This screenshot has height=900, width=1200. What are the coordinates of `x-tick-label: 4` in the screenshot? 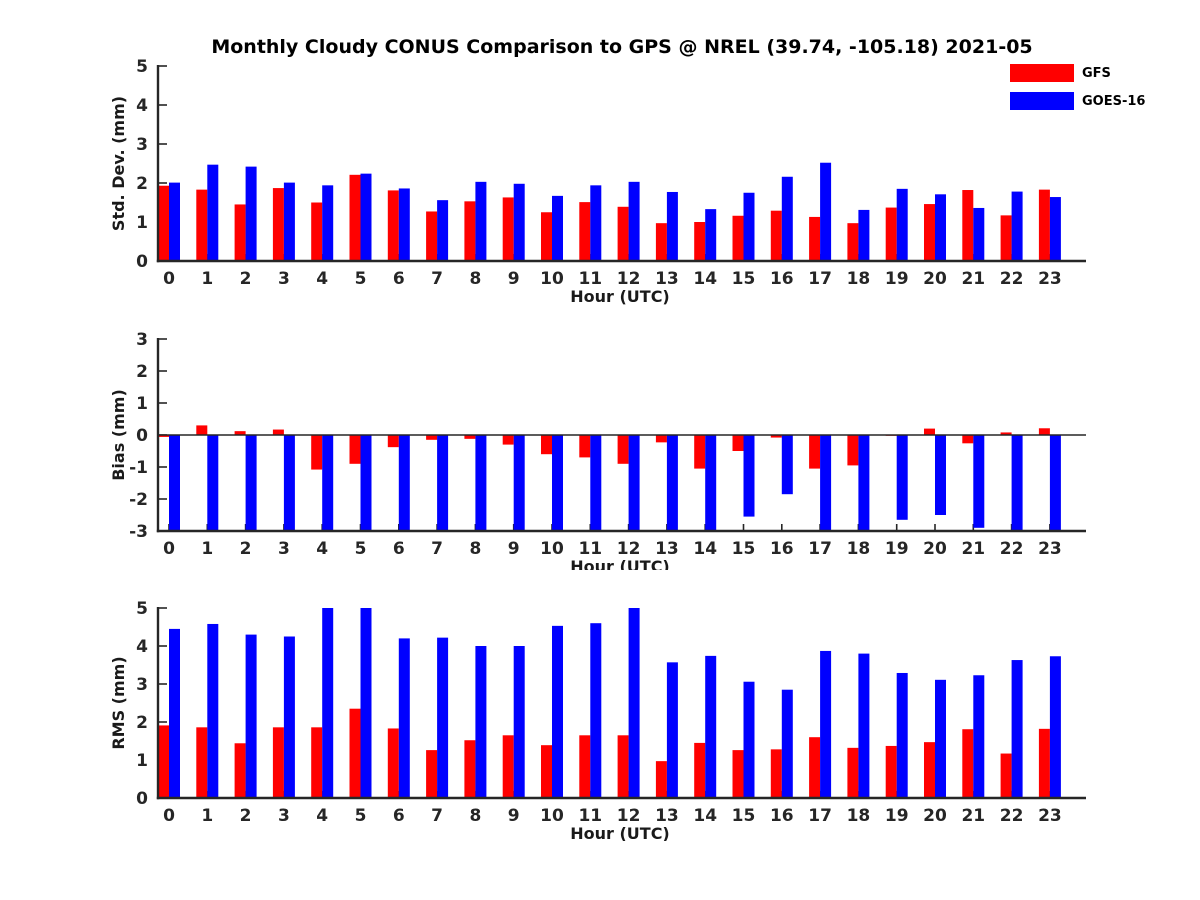 It's located at (322, 549).